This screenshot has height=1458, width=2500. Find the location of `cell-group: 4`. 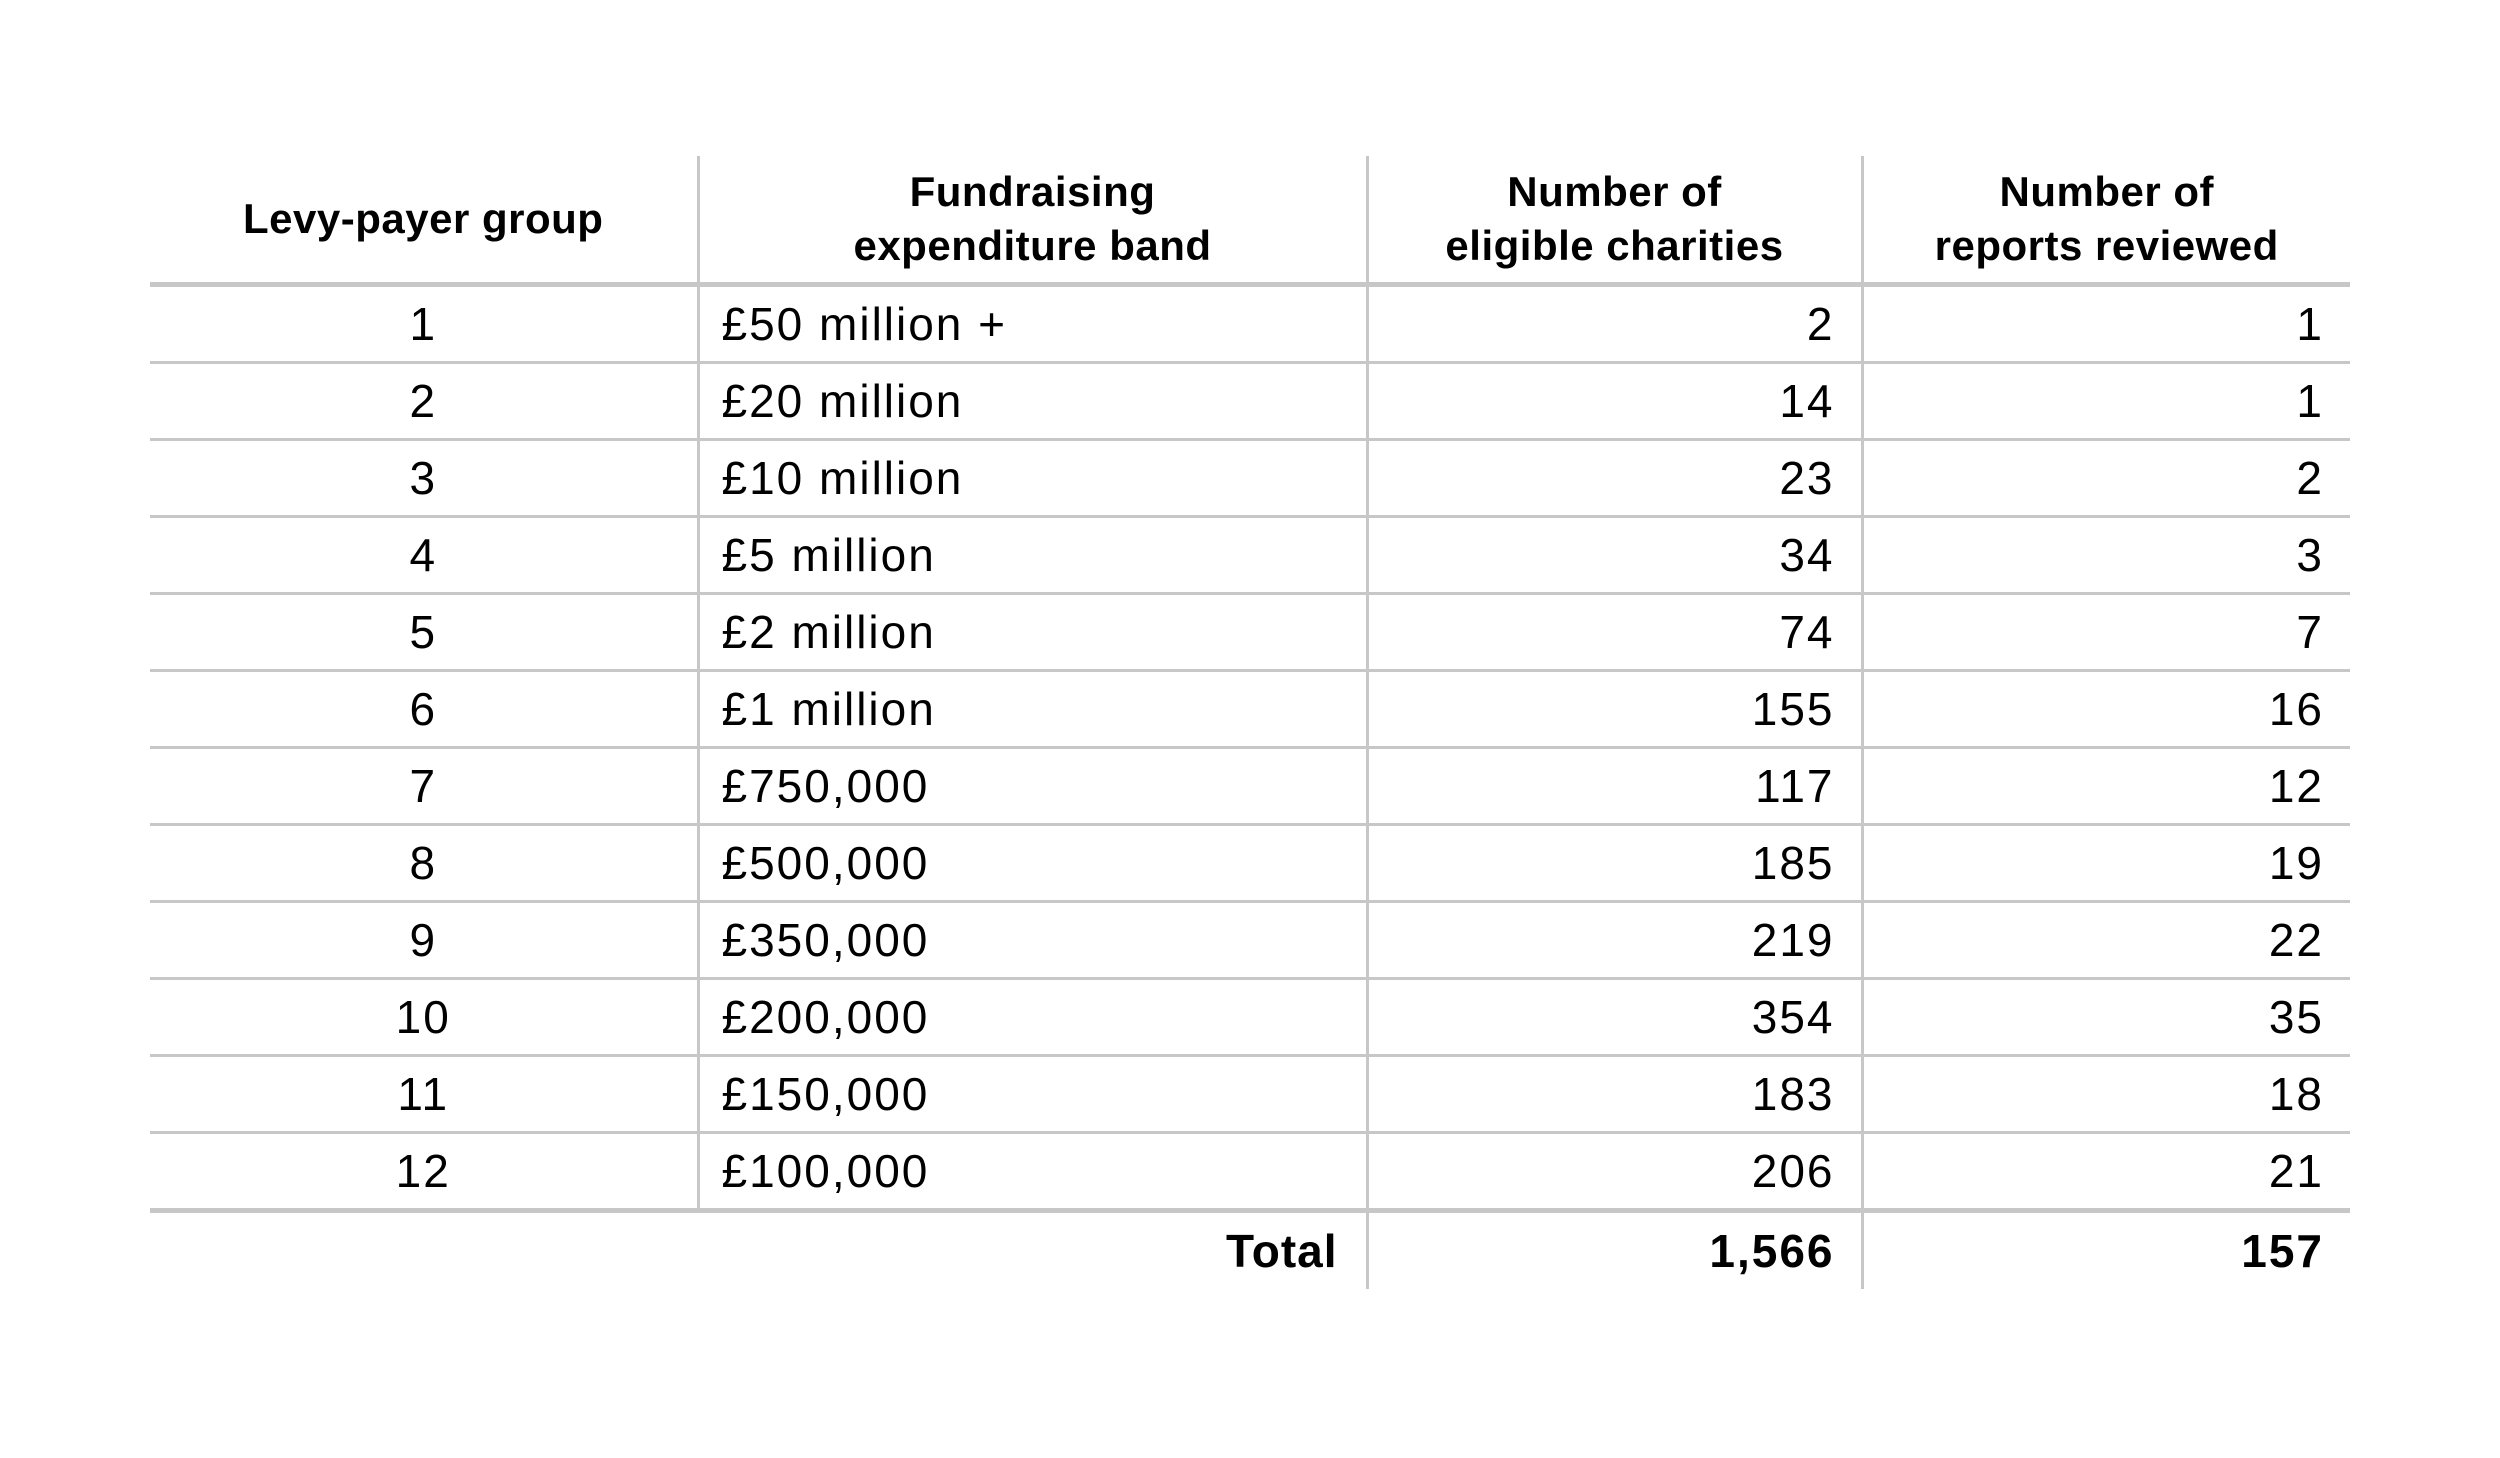

cell-group: 4 is located at coordinates (425, 555).